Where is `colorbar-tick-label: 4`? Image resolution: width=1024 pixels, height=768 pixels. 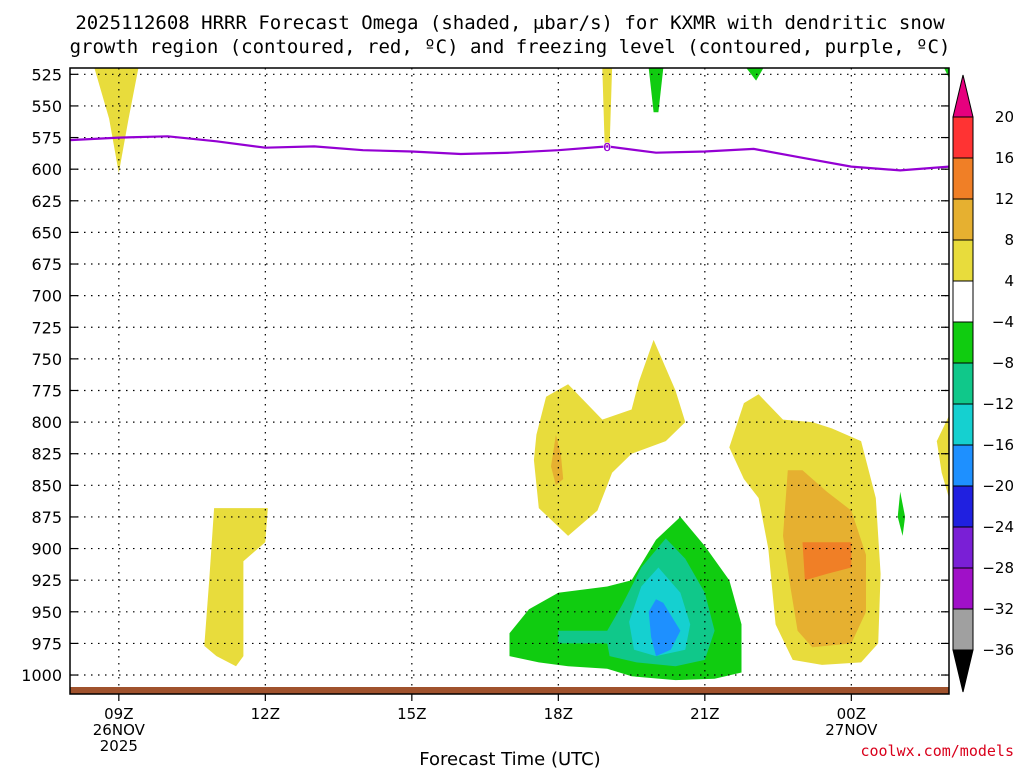 colorbar-tick-label: 4 is located at coordinates (1009, 281).